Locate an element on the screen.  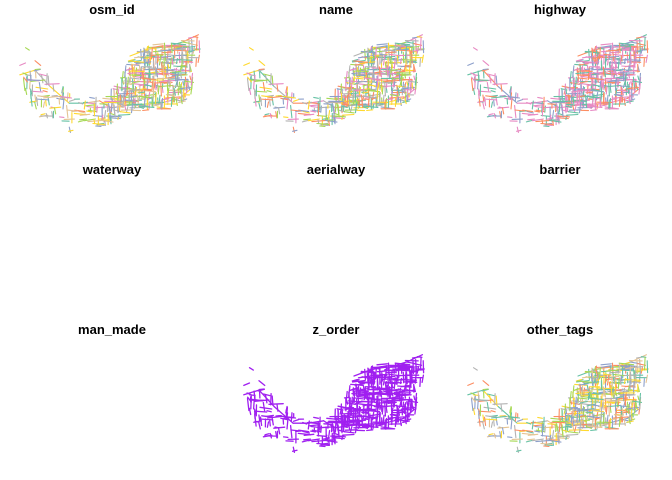
panel-other-tags: other_tags is located at coordinates (558, 387).